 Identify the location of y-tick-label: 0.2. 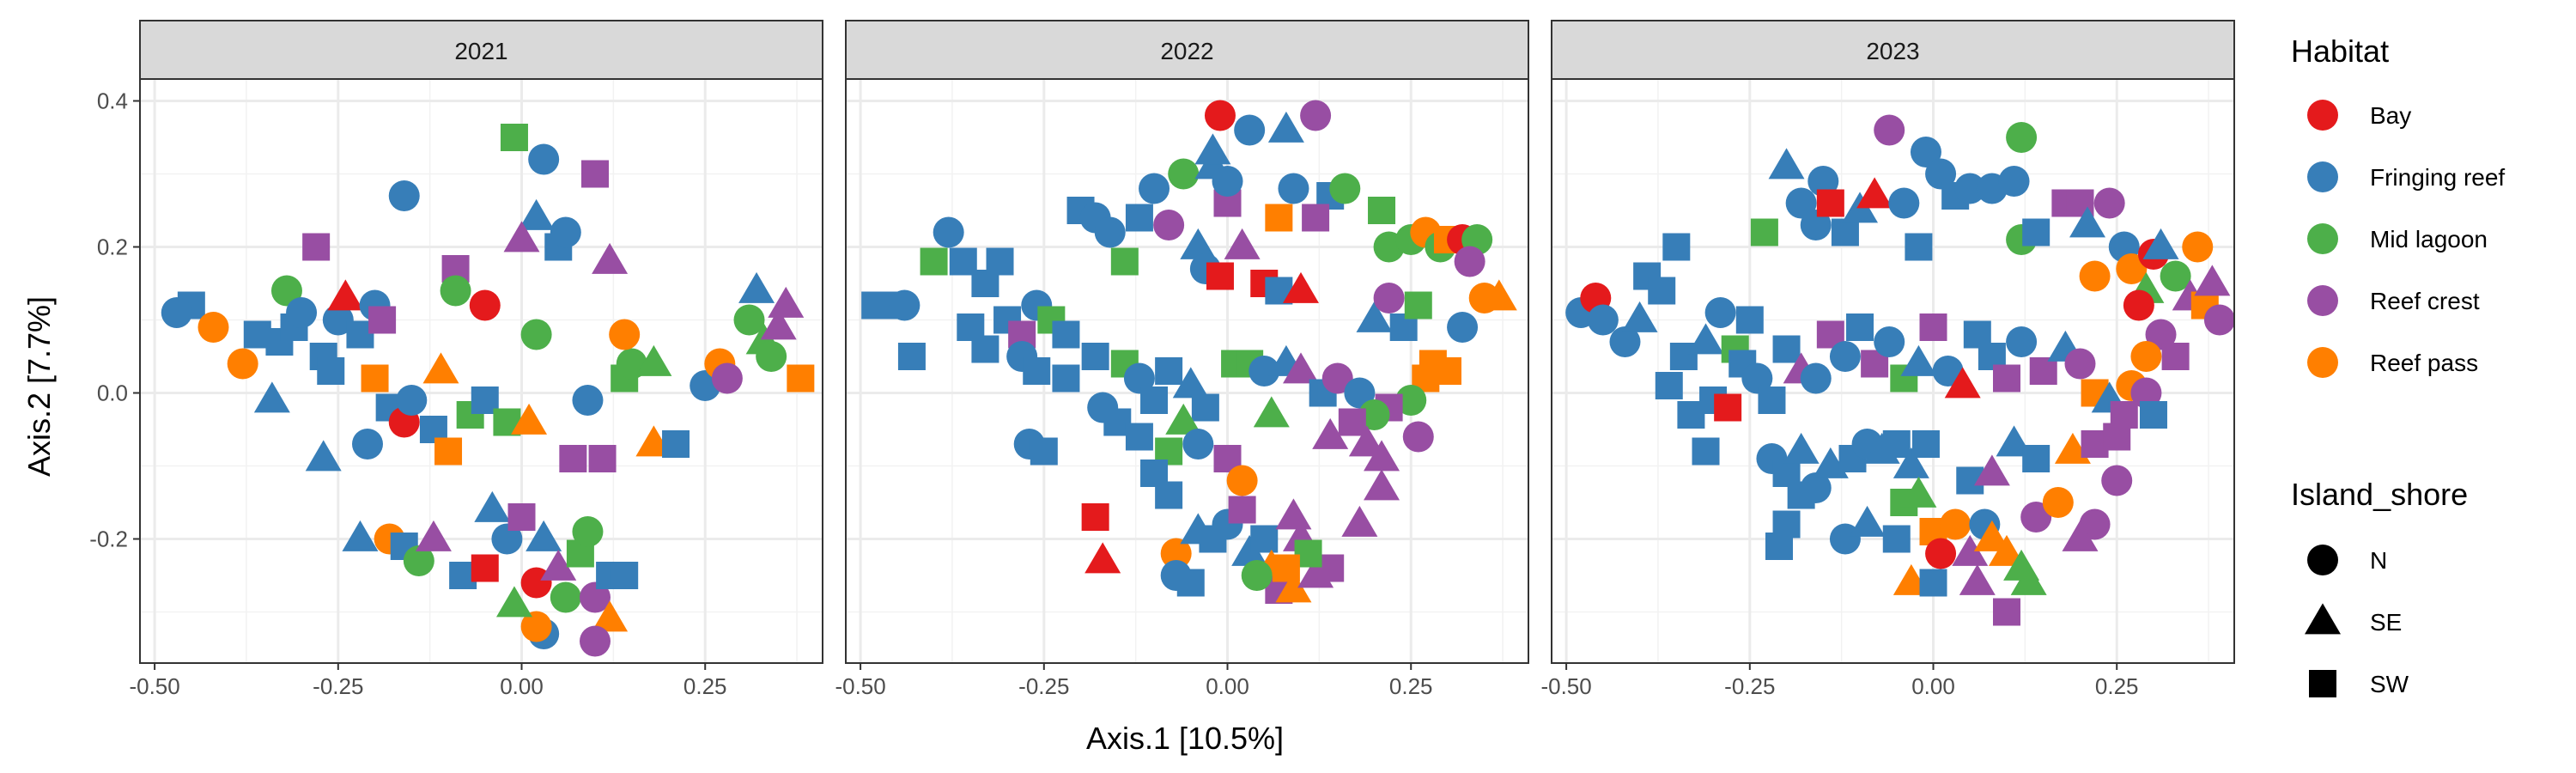
(112, 247).